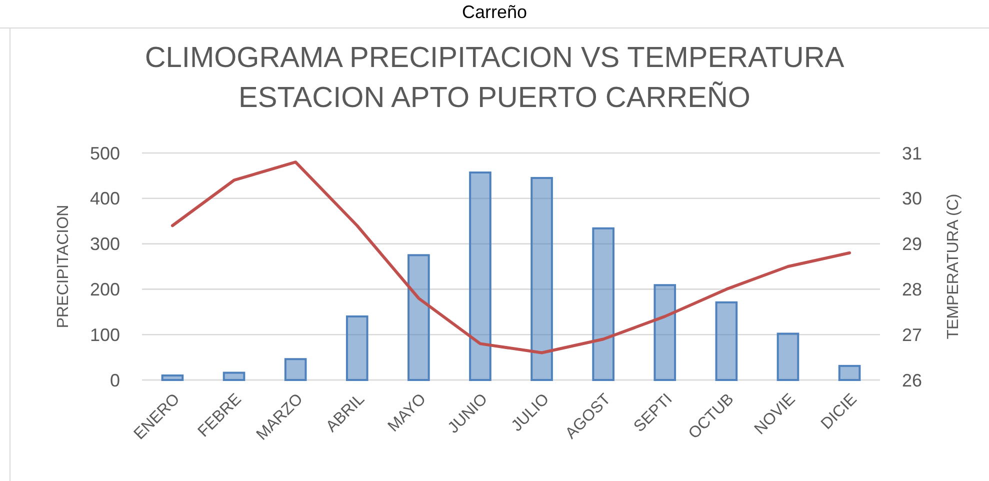  Describe the element at coordinates (105, 290) in the screenshot. I see `y-tick-label: 200` at that location.